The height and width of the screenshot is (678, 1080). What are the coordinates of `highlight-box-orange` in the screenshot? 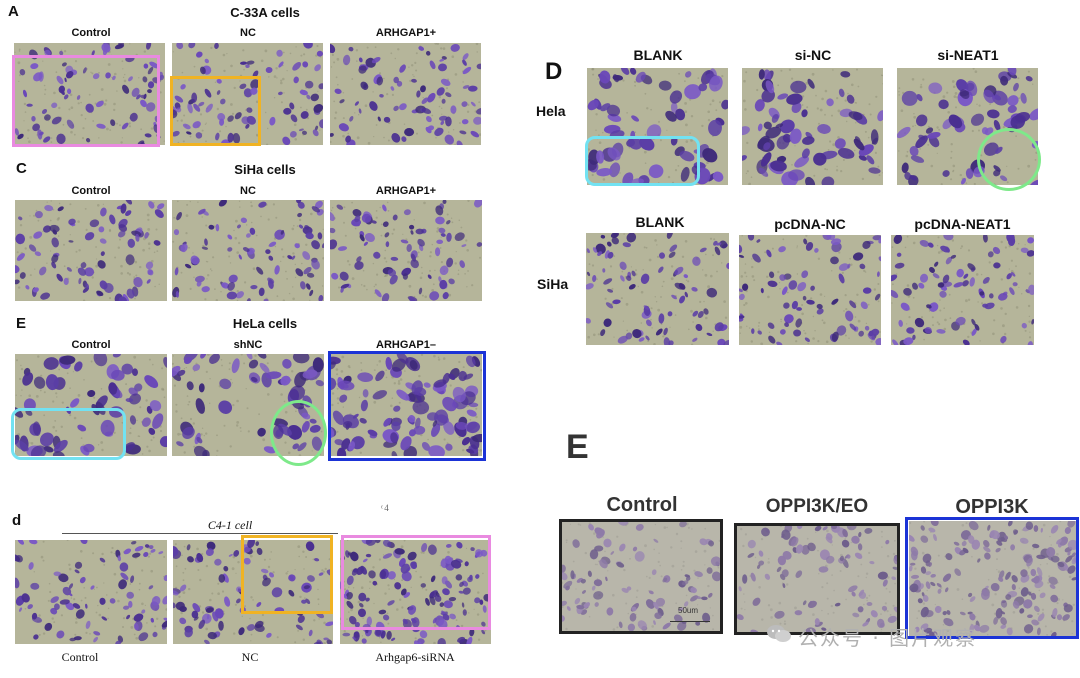 It's located at (215, 111).